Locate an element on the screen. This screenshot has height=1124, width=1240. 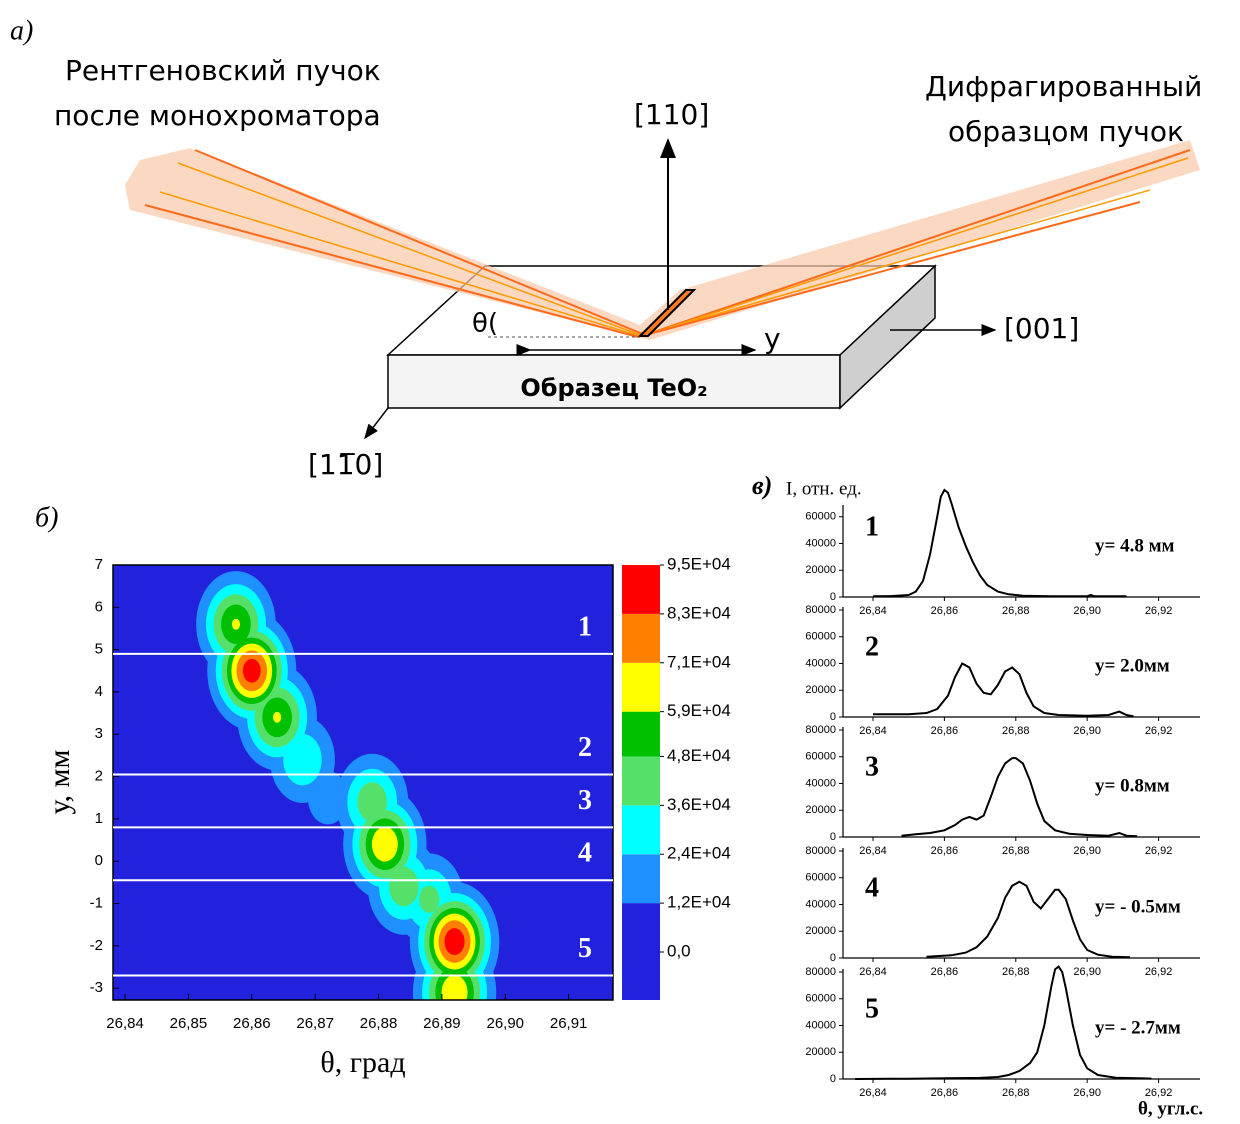
x-tick-label: 26,89 is located at coordinates (442, 1023).